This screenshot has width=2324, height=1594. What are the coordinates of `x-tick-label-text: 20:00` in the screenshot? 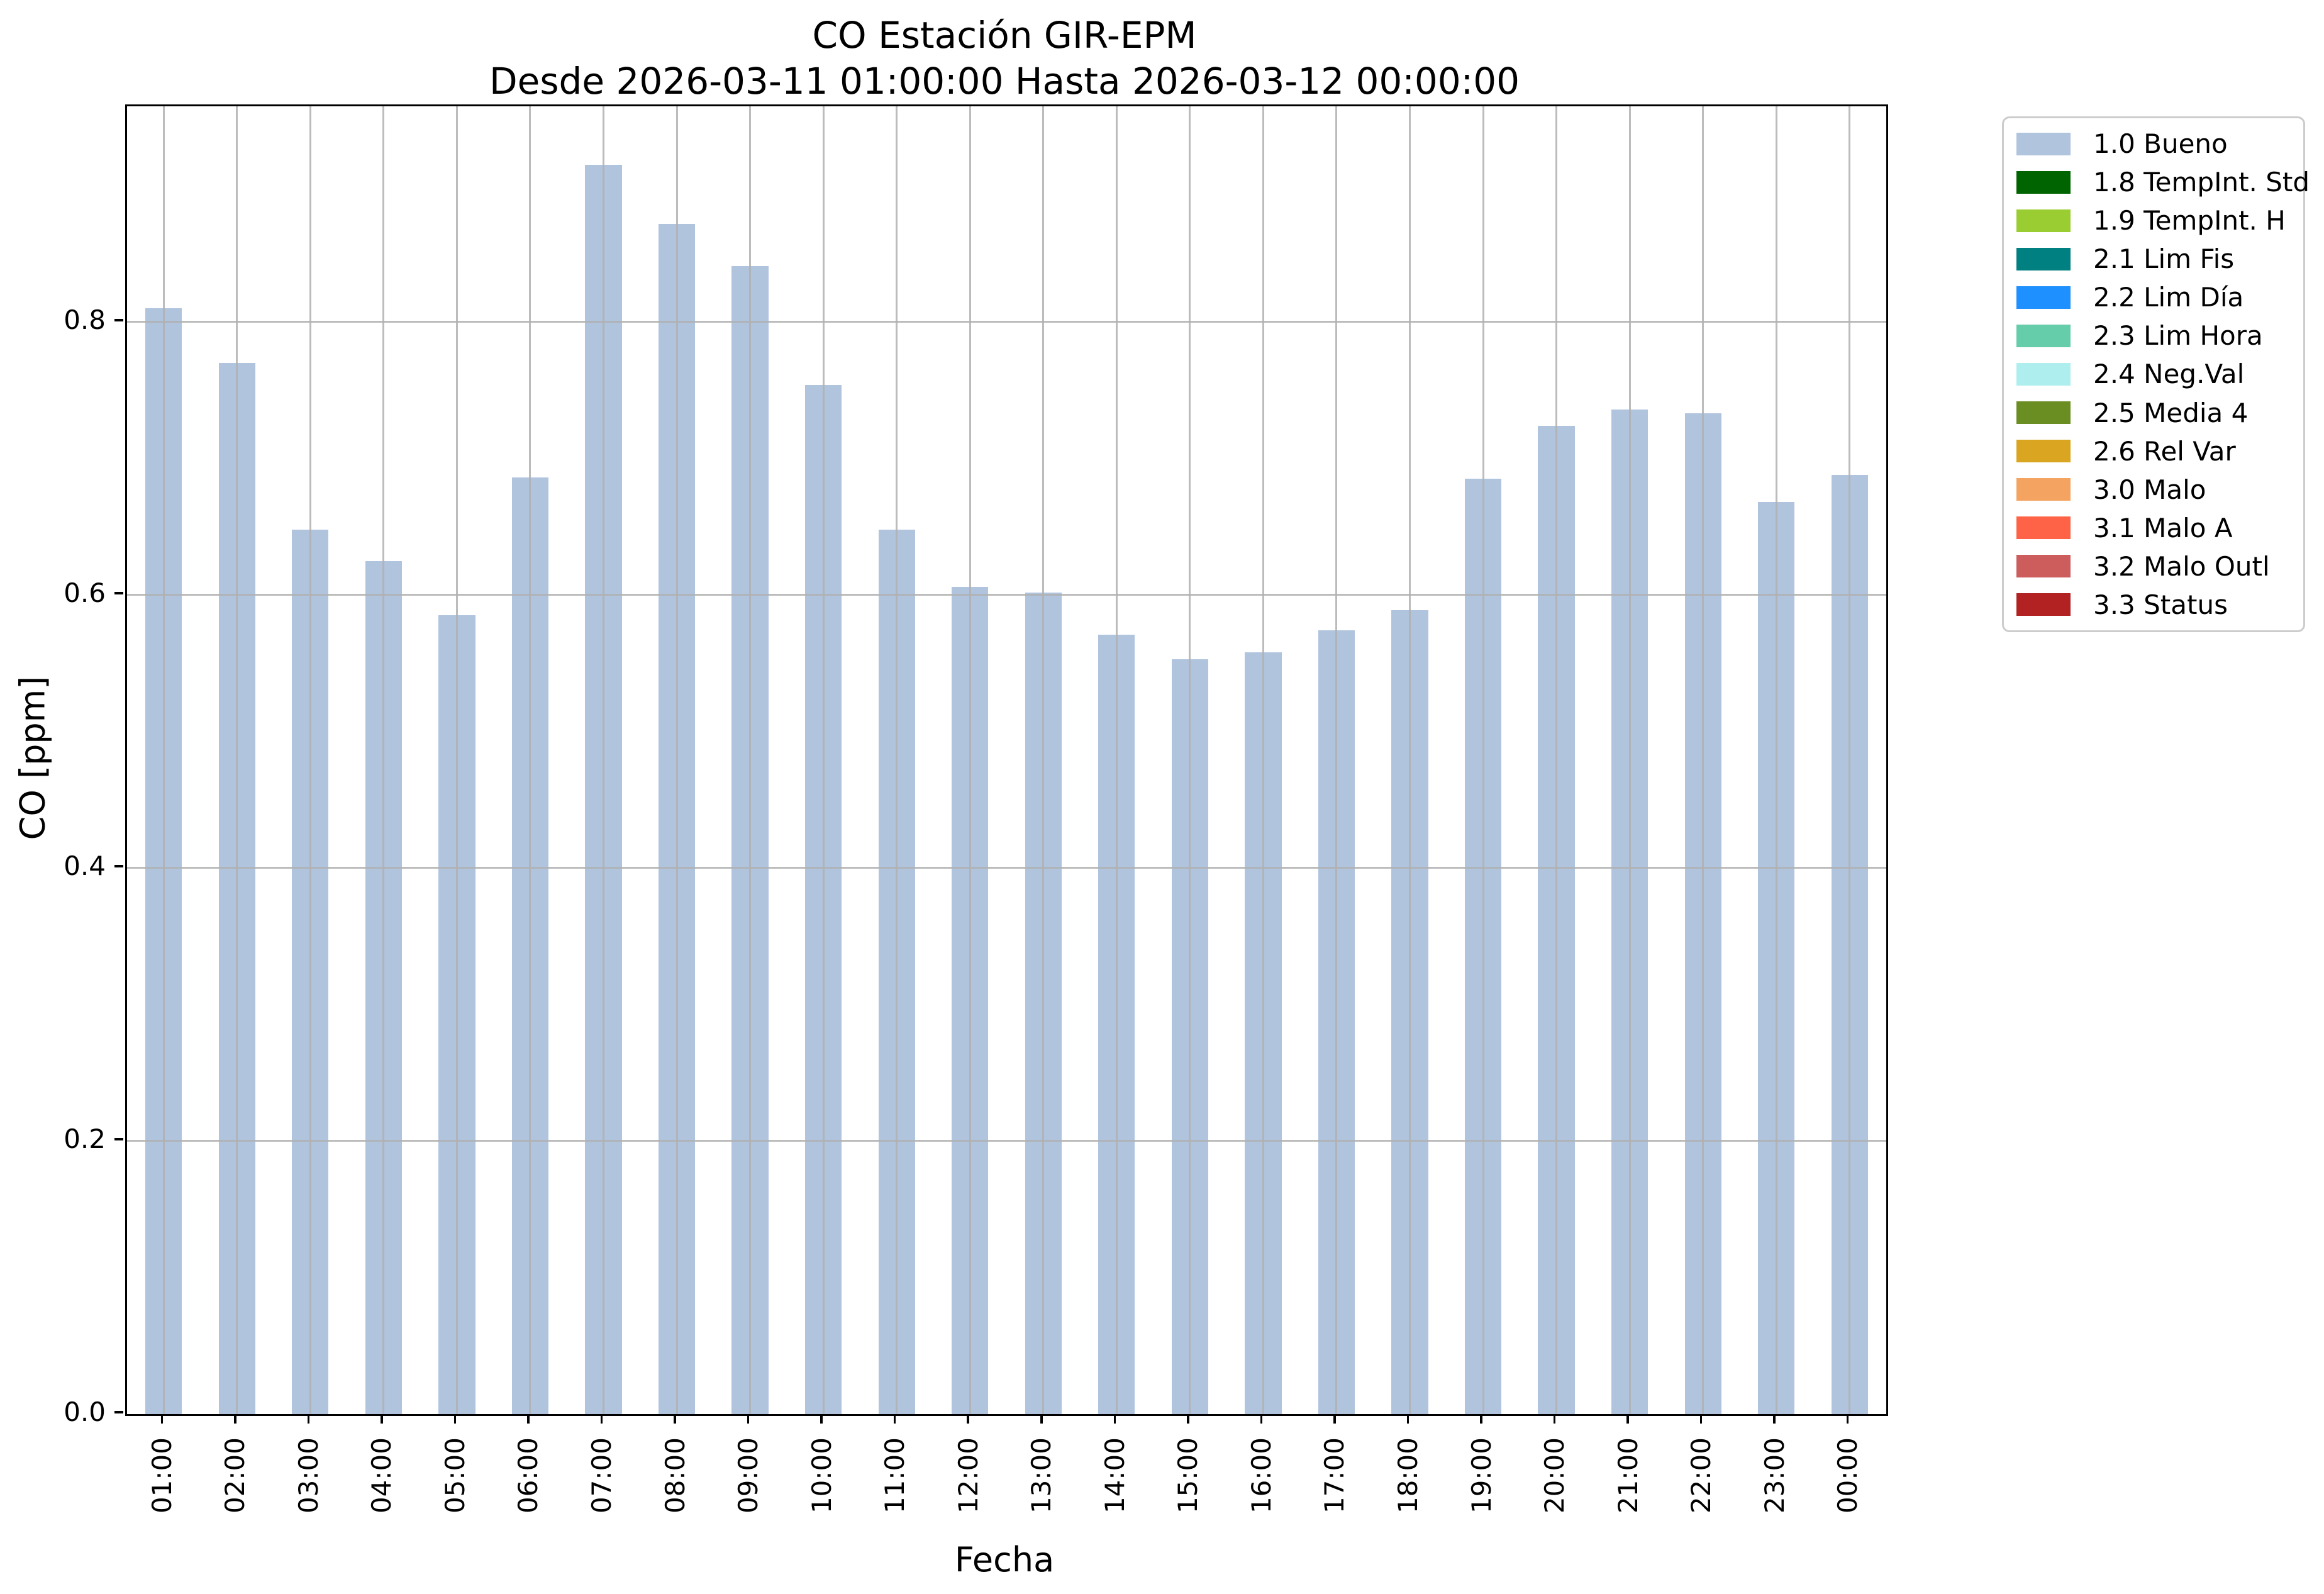 It's located at (1555, 1475).